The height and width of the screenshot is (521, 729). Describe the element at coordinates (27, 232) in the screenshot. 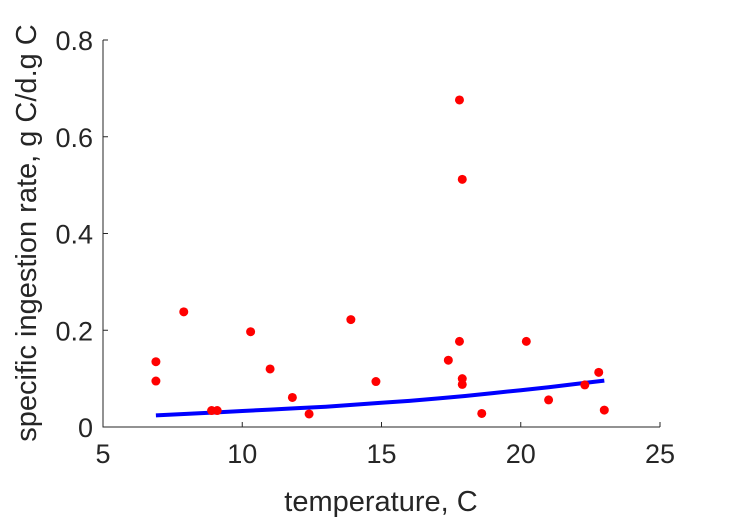

I see `y-axis-label: specific ingestion rate, g C/d.g C` at that location.